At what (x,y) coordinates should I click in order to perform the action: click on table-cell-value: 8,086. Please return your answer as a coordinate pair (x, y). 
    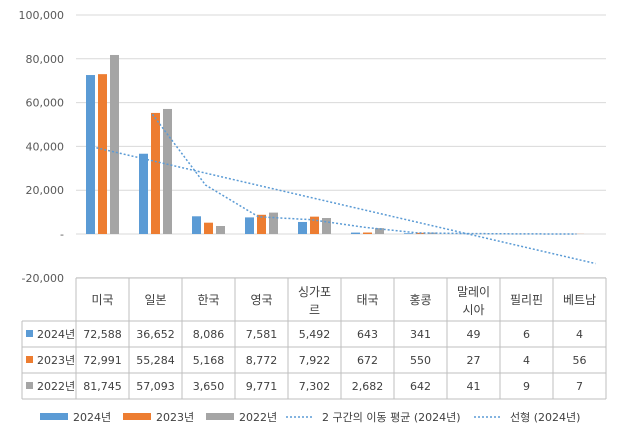
    Looking at the image, I should click on (209, 334).